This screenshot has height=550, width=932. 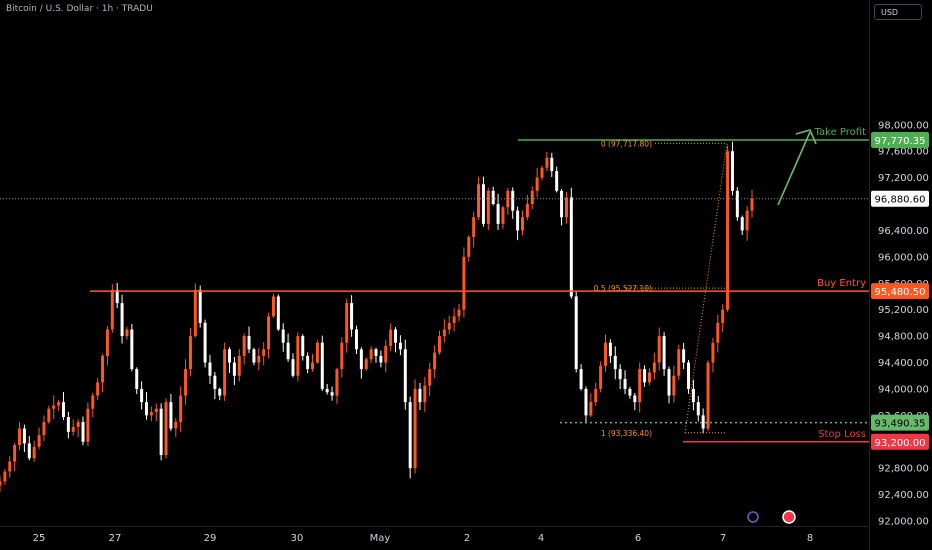 I want to click on take-profit-price-label: 97,770.35, so click(x=900, y=141).